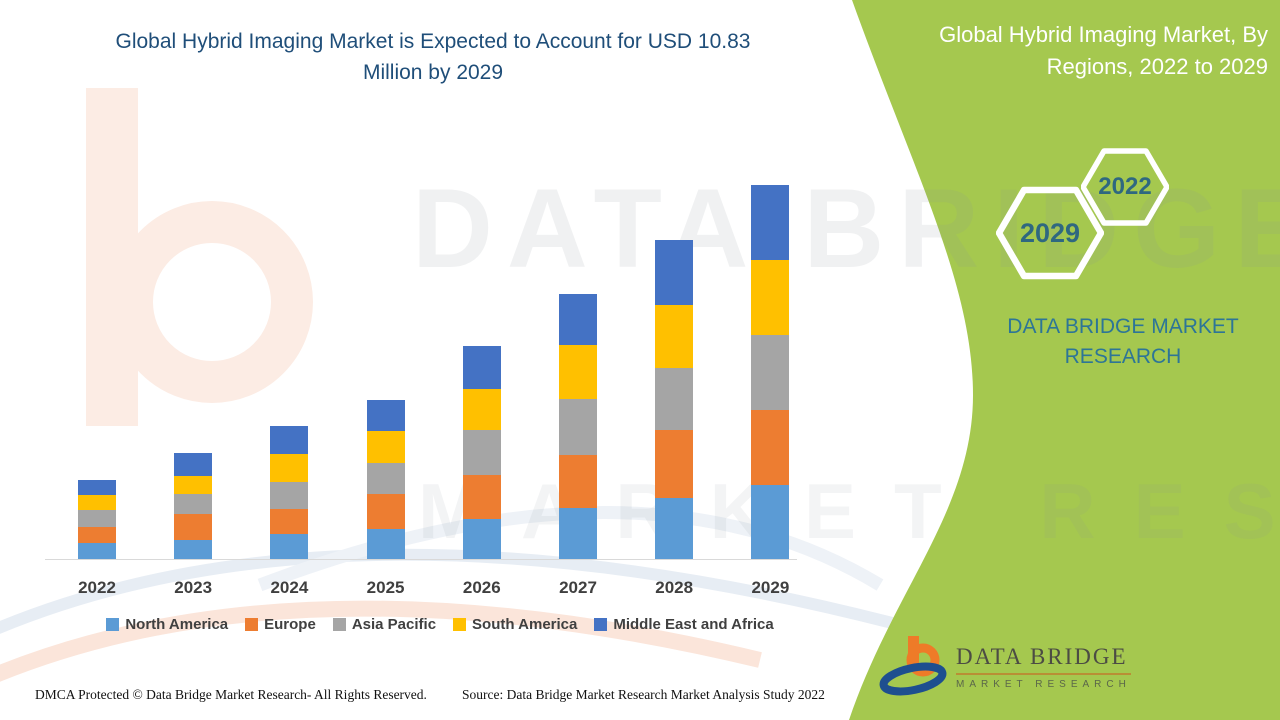  I want to click on bar-segment-asia-pacific-2023, so click(193, 503).